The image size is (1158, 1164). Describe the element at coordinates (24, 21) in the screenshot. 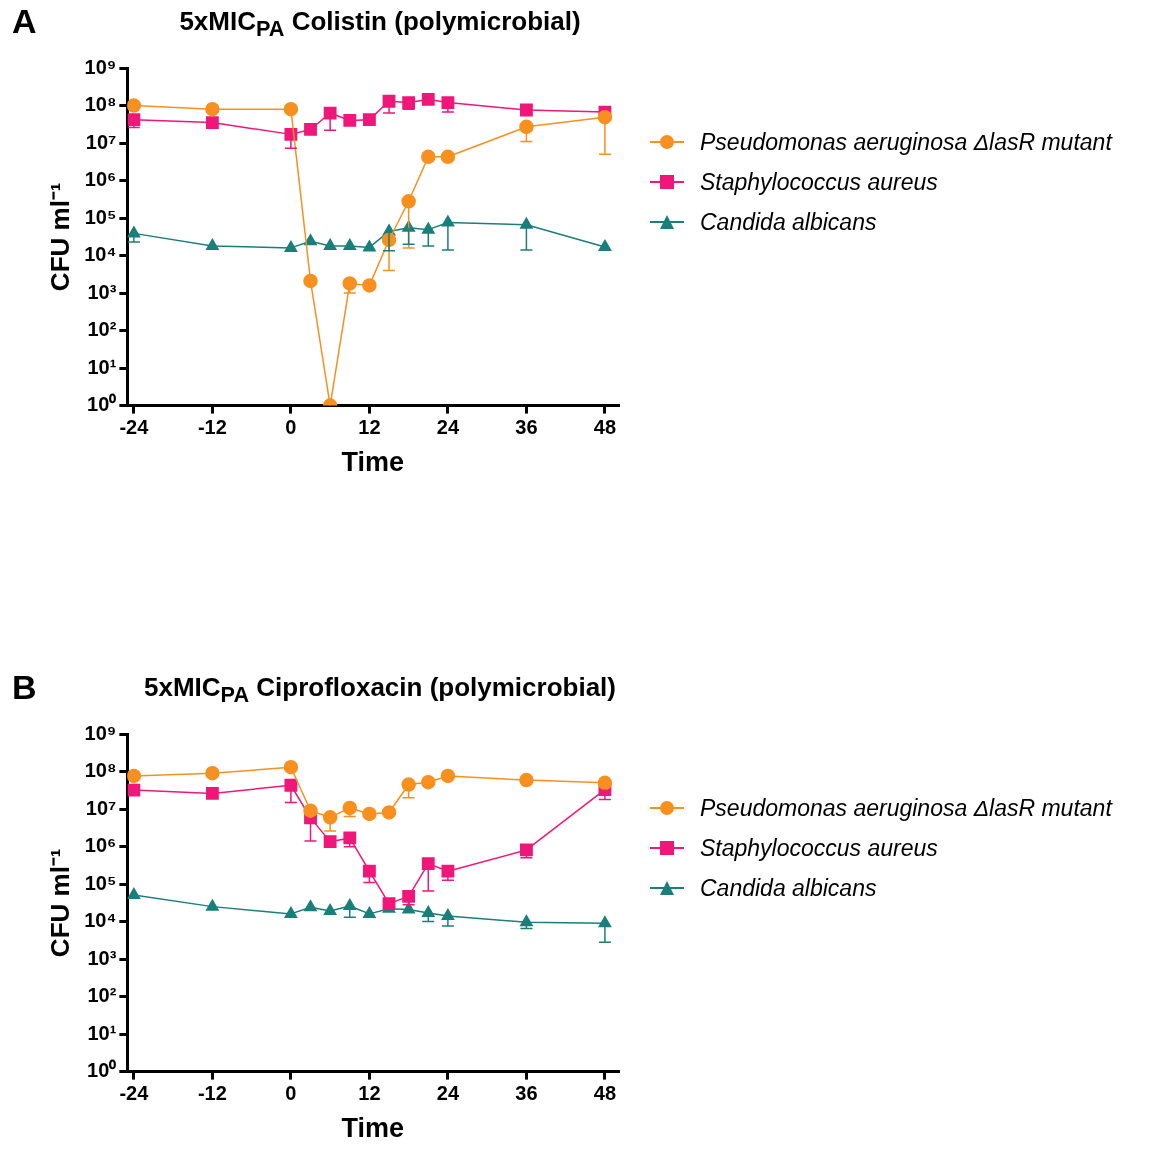

I see `text: A` at that location.